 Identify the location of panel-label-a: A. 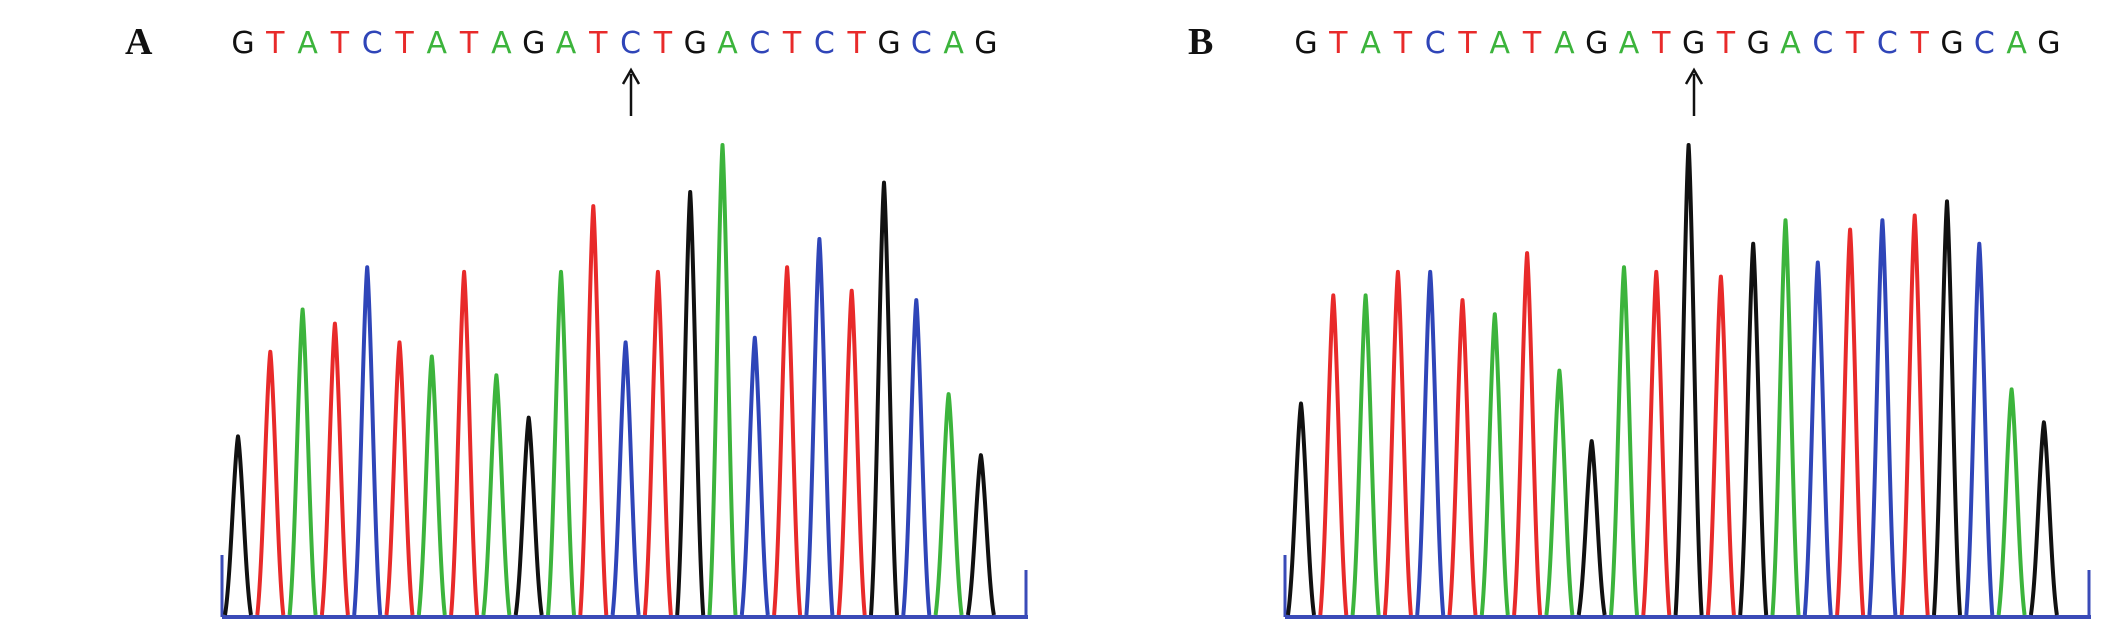
(139, 42).